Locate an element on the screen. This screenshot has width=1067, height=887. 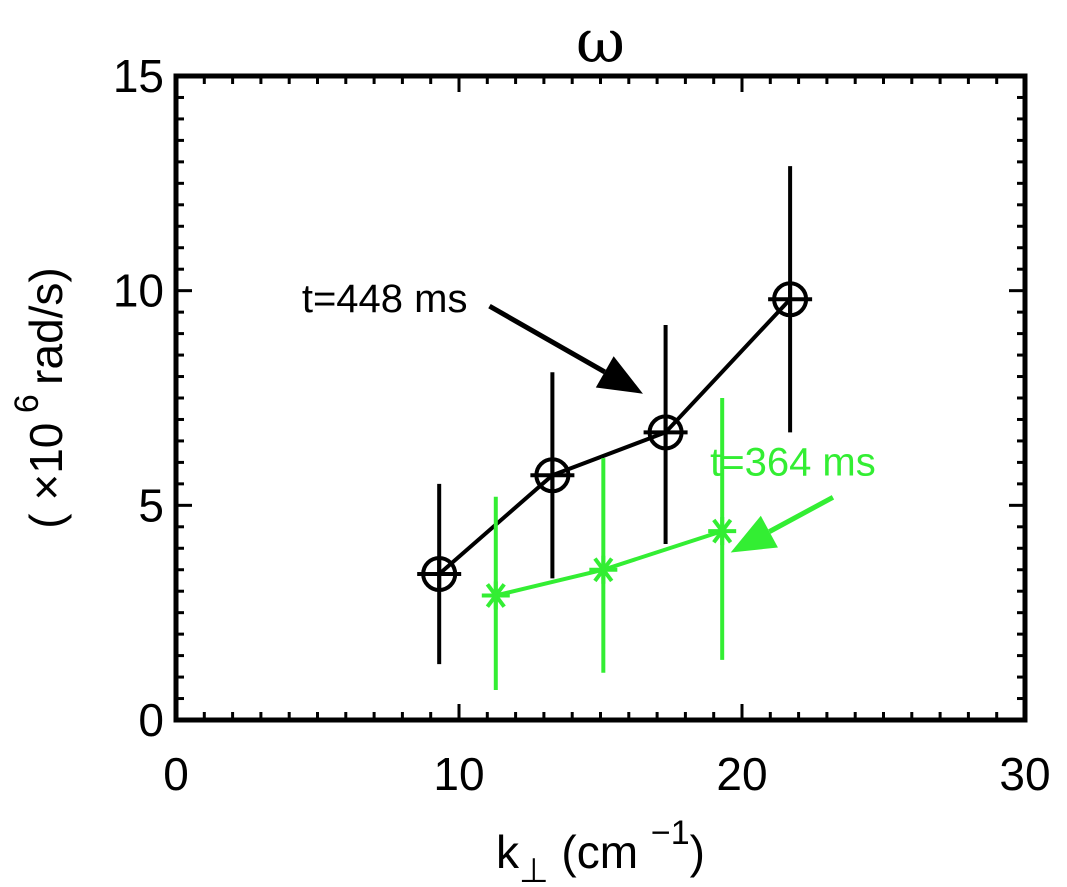
y-tick-label: 15 is located at coordinates (138, 76).